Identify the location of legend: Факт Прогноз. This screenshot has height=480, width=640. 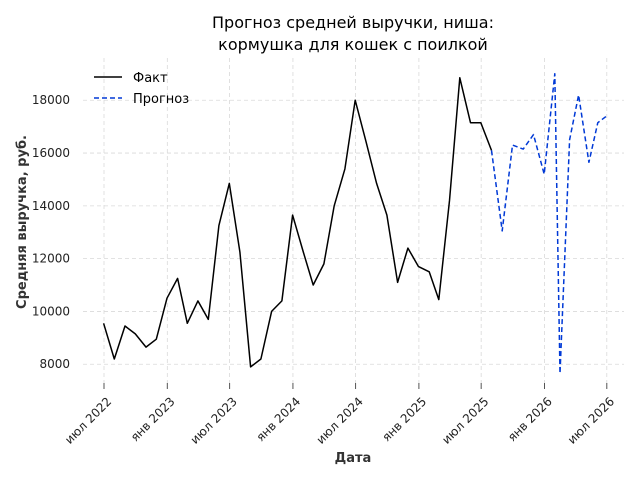
(141, 89).